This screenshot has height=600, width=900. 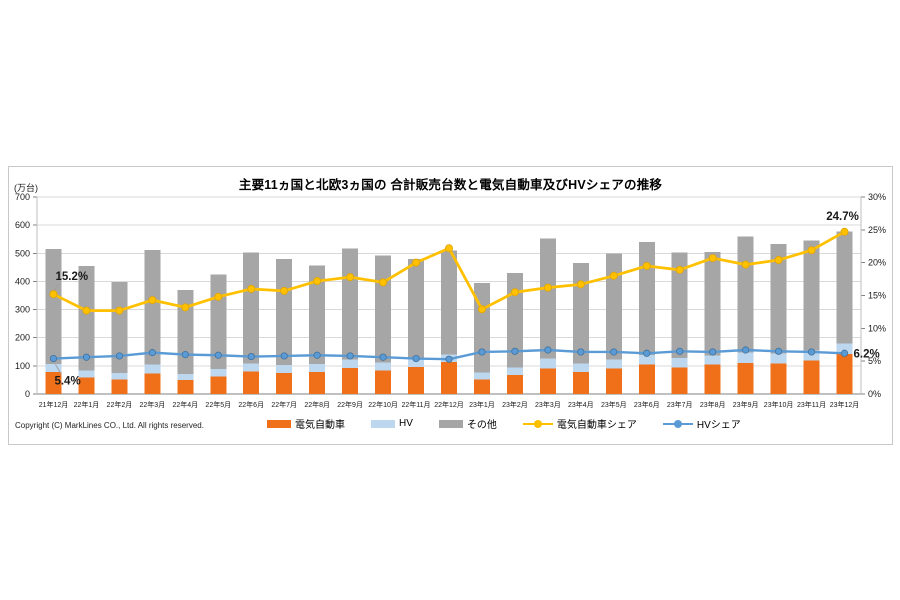 I want to click on ev-share-line-swatch-icon, so click(x=537, y=423).